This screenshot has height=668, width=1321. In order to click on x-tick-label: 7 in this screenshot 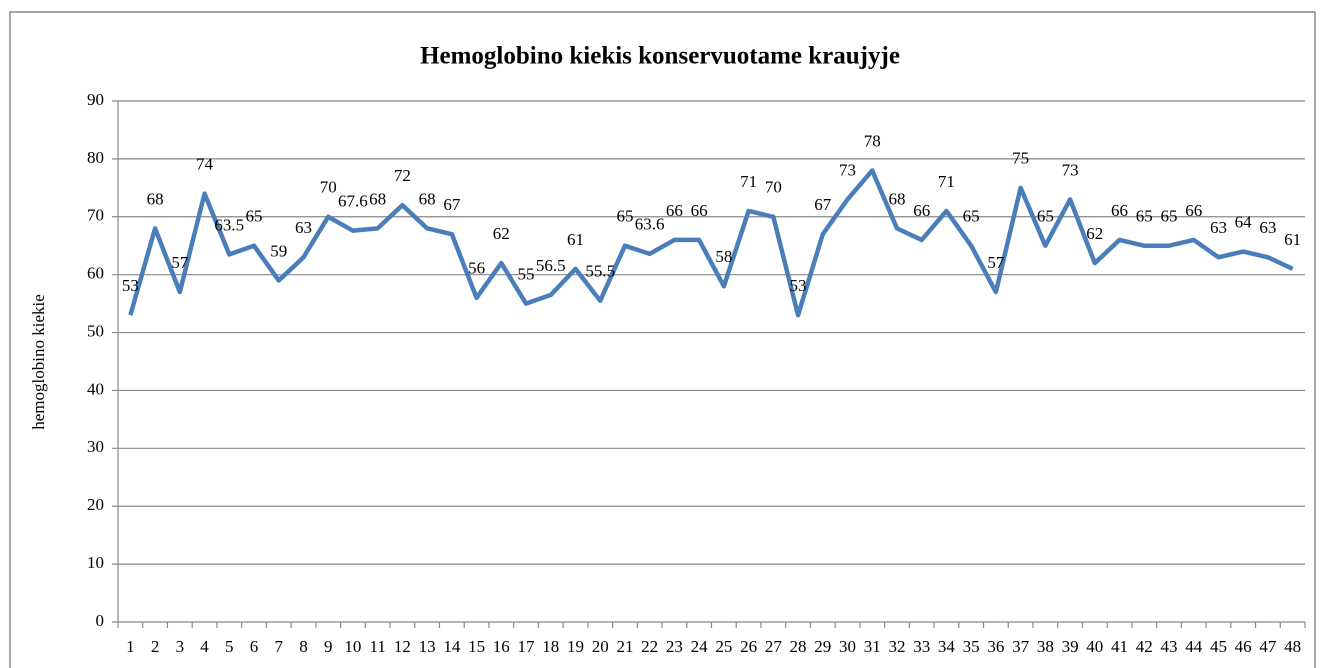, I will do `click(278, 646)`.